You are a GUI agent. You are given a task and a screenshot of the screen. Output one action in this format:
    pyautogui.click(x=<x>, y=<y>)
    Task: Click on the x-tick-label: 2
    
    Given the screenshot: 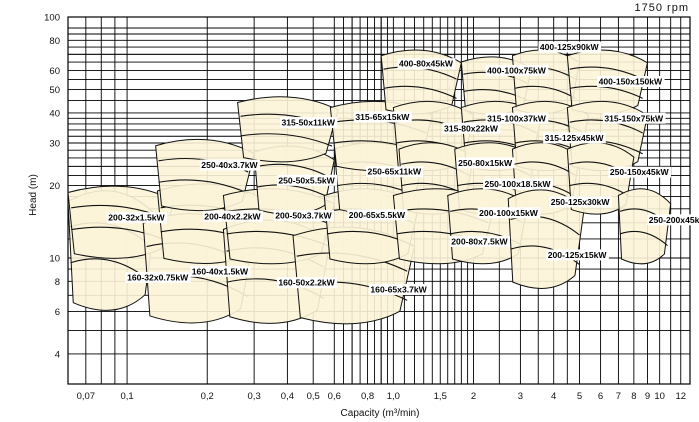 What is the action you would take?
    pyautogui.click(x=473, y=396)
    